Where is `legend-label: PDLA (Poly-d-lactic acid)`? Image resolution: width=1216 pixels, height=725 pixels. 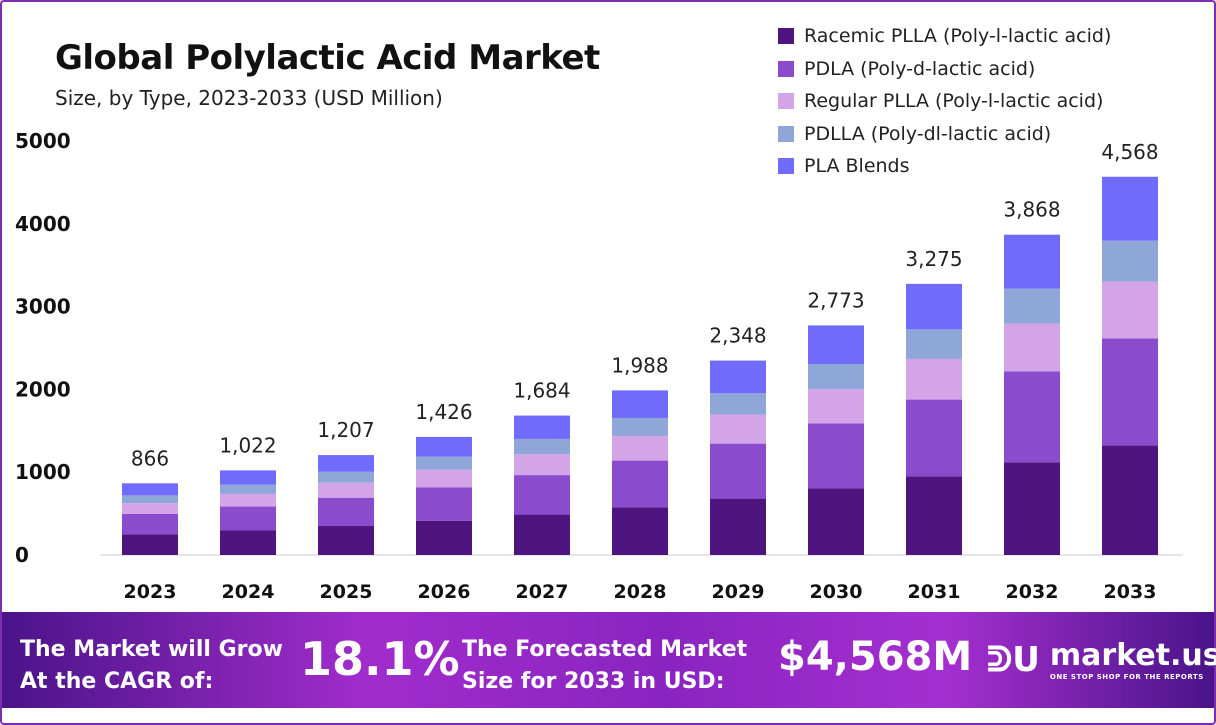
legend-label: PDLA (Poly-d-lactic acid) is located at coordinates (920, 68).